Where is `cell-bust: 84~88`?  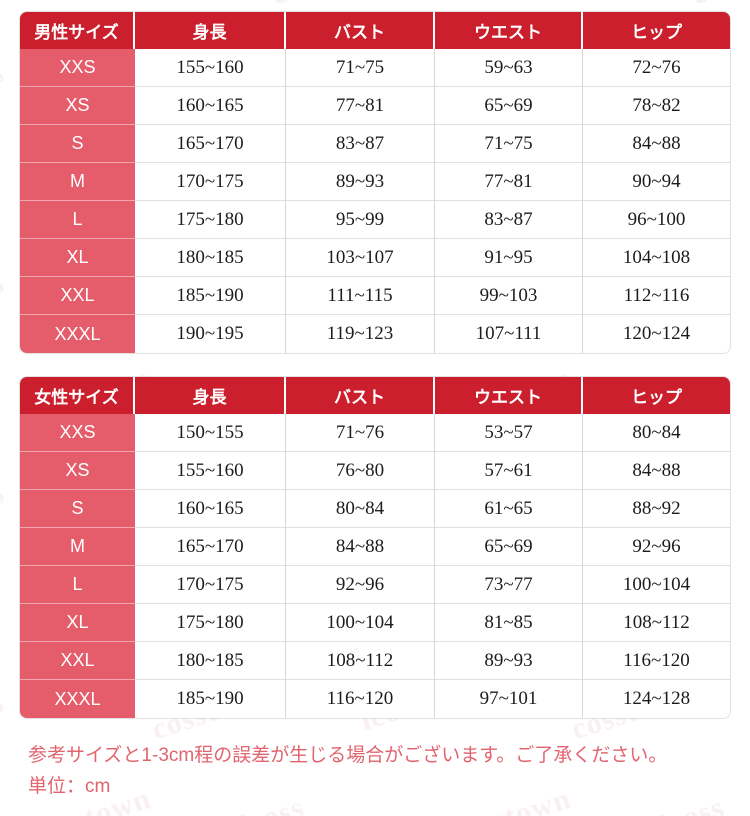
cell-bust: 84~88 is located at coordinates (360, 547).